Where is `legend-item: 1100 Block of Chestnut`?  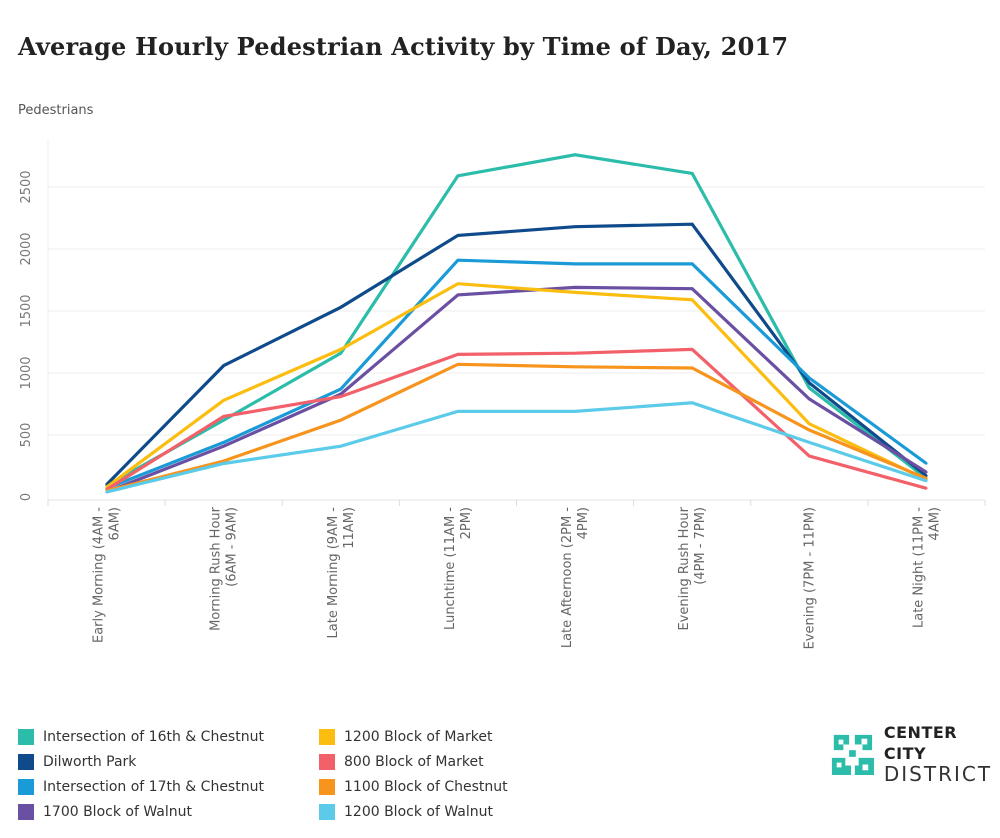 legend-item: 1100 Block of Chestnut is located at coordinates (413, 786).